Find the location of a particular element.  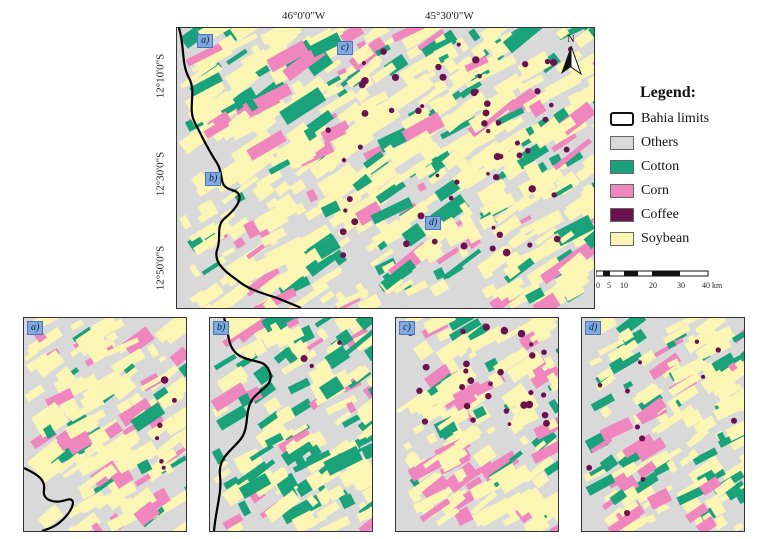

inset-d-fields is located at coordinates (663, 424).